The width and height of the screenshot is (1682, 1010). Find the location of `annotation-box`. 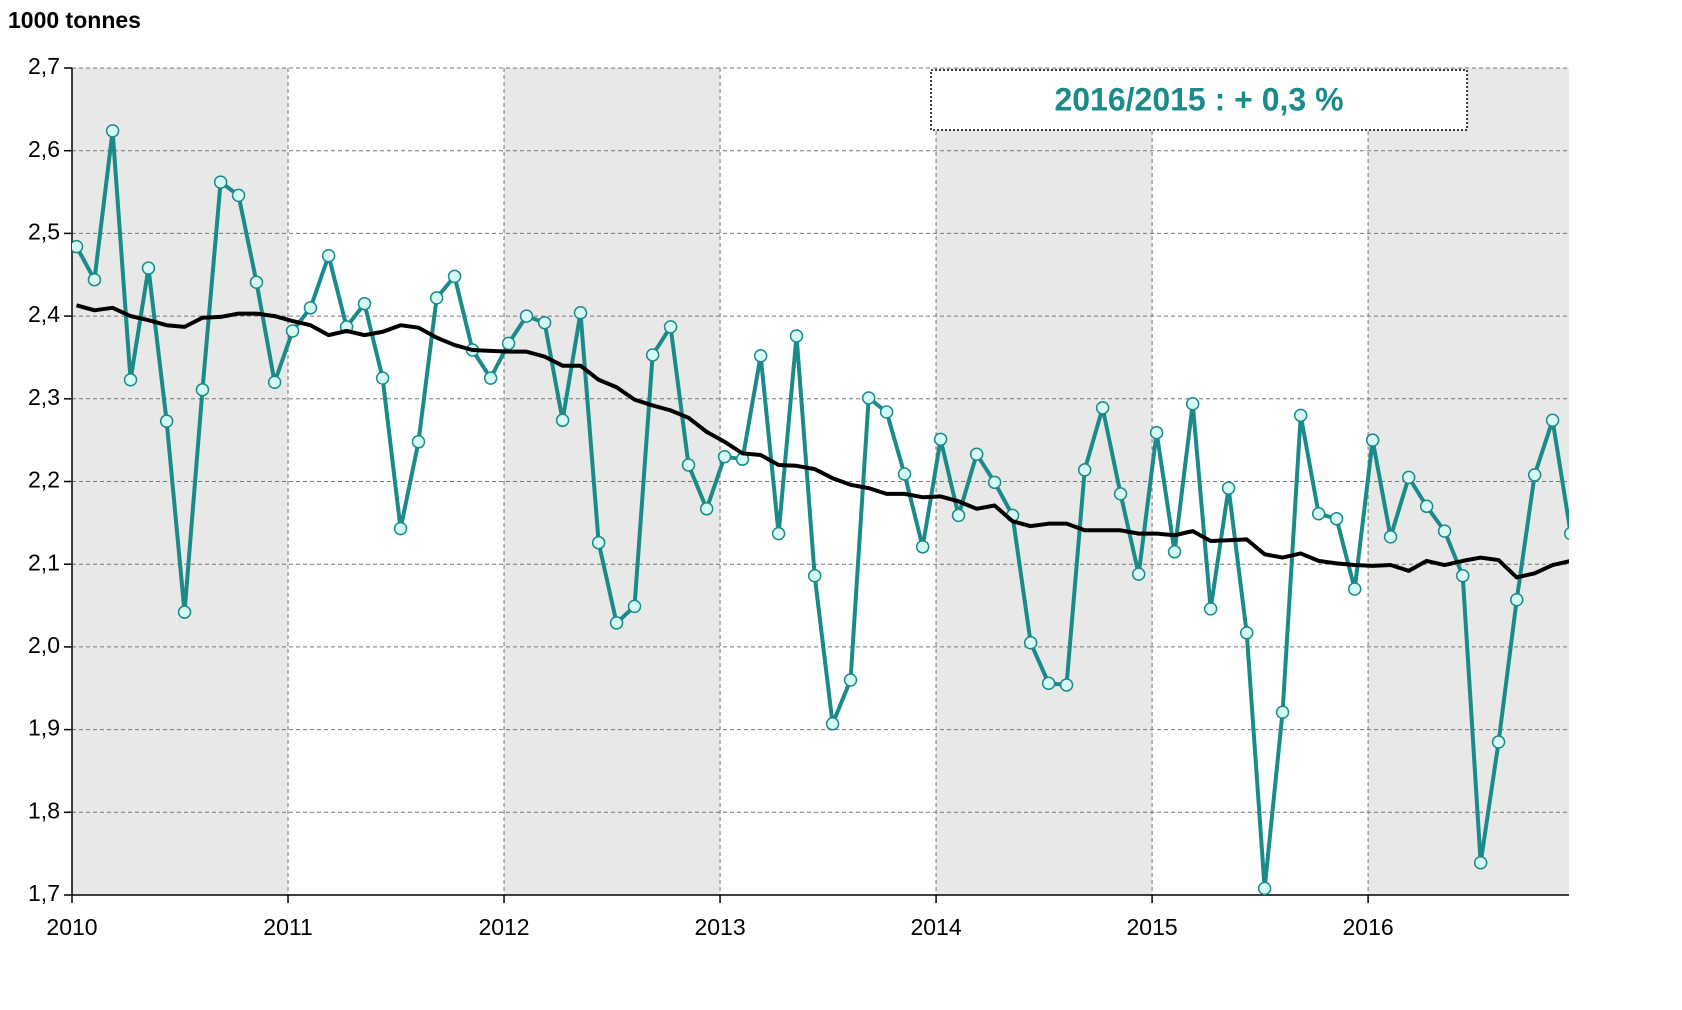

annotation-box is located at coordinates (1199, 100).